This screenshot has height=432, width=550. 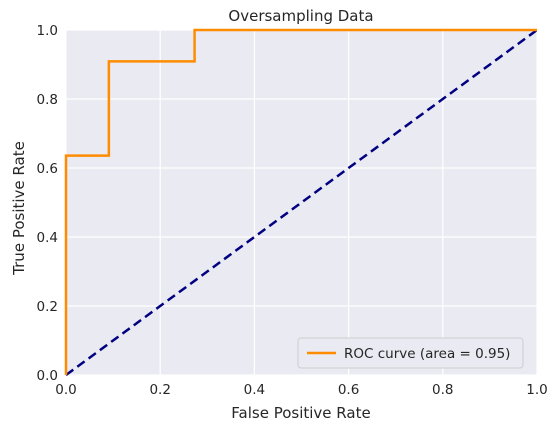 I want to click on y-tick-label: 0.0, so click(x=47, y=376).